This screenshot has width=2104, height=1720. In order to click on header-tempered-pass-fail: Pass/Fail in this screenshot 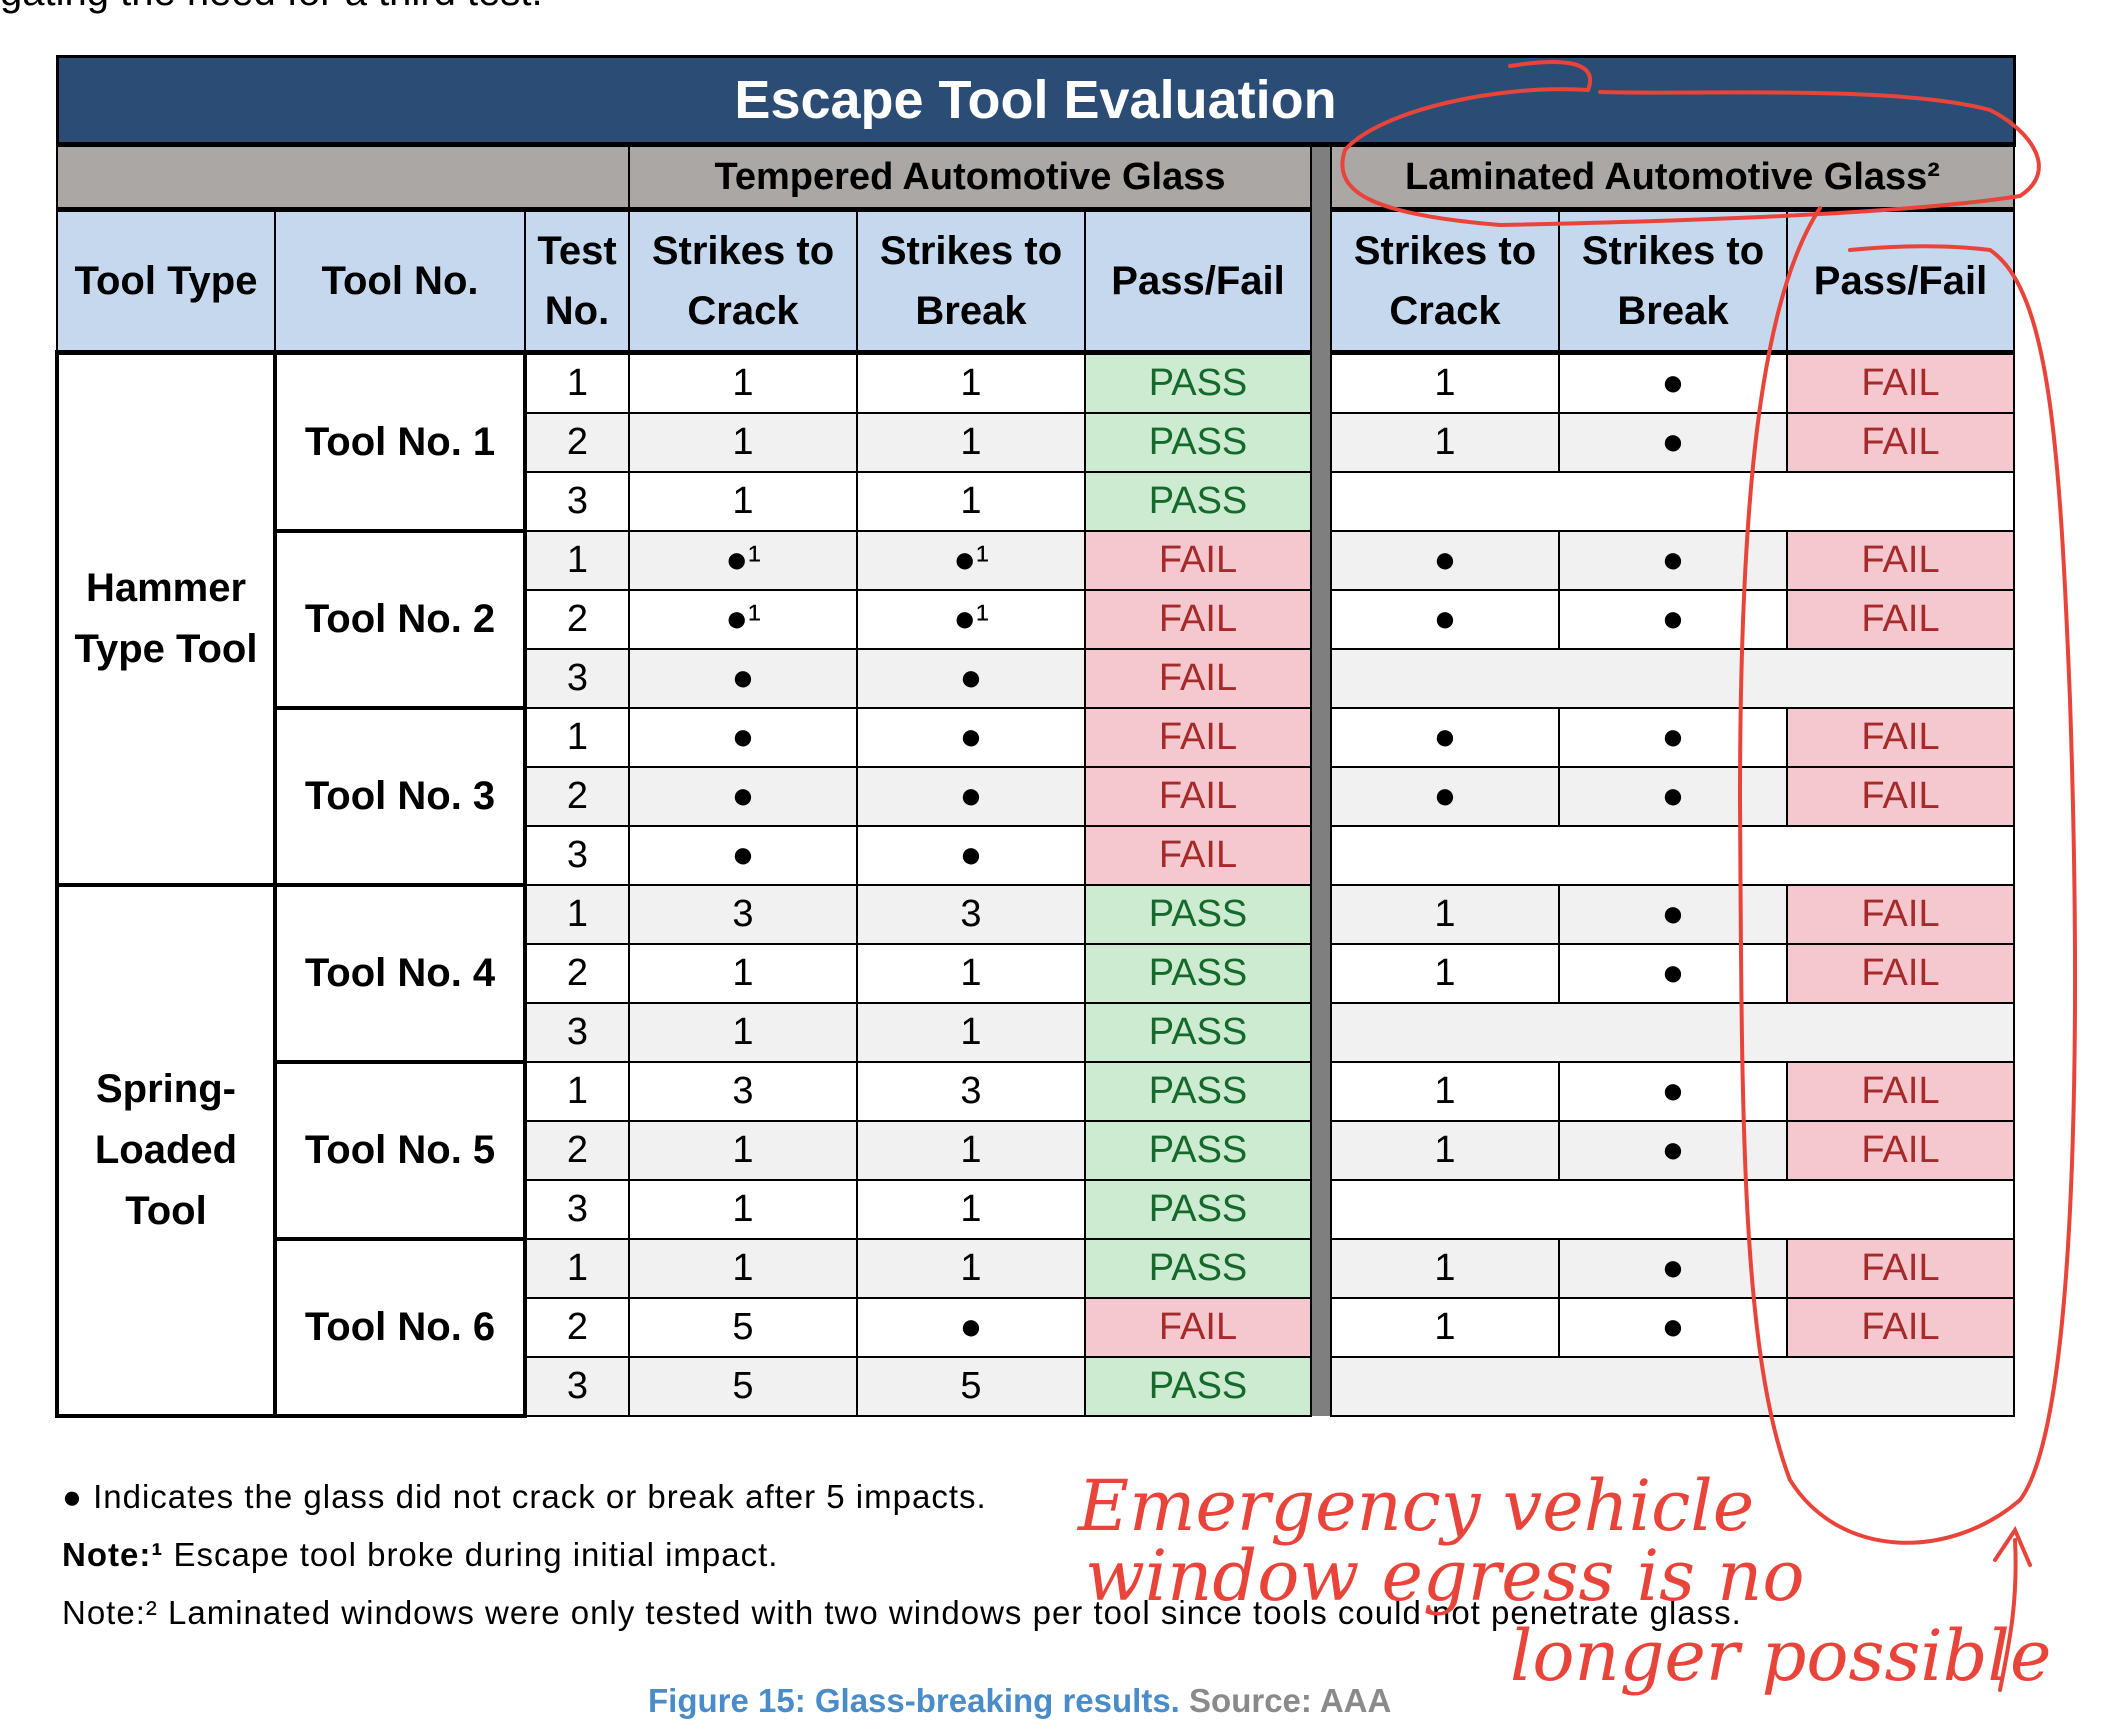, I will do `click(1198, 281)`.